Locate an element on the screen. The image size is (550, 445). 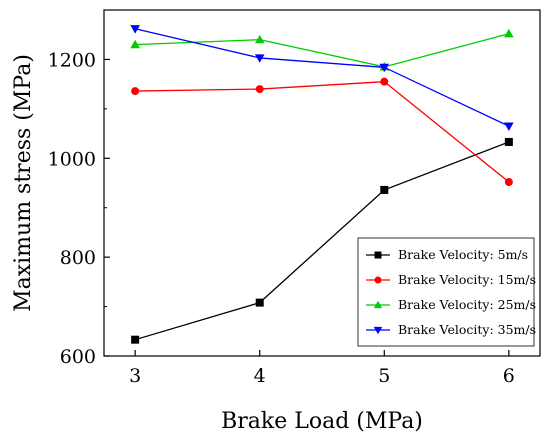
y-tick-label: 1200 is located at coordinates (72, 60).